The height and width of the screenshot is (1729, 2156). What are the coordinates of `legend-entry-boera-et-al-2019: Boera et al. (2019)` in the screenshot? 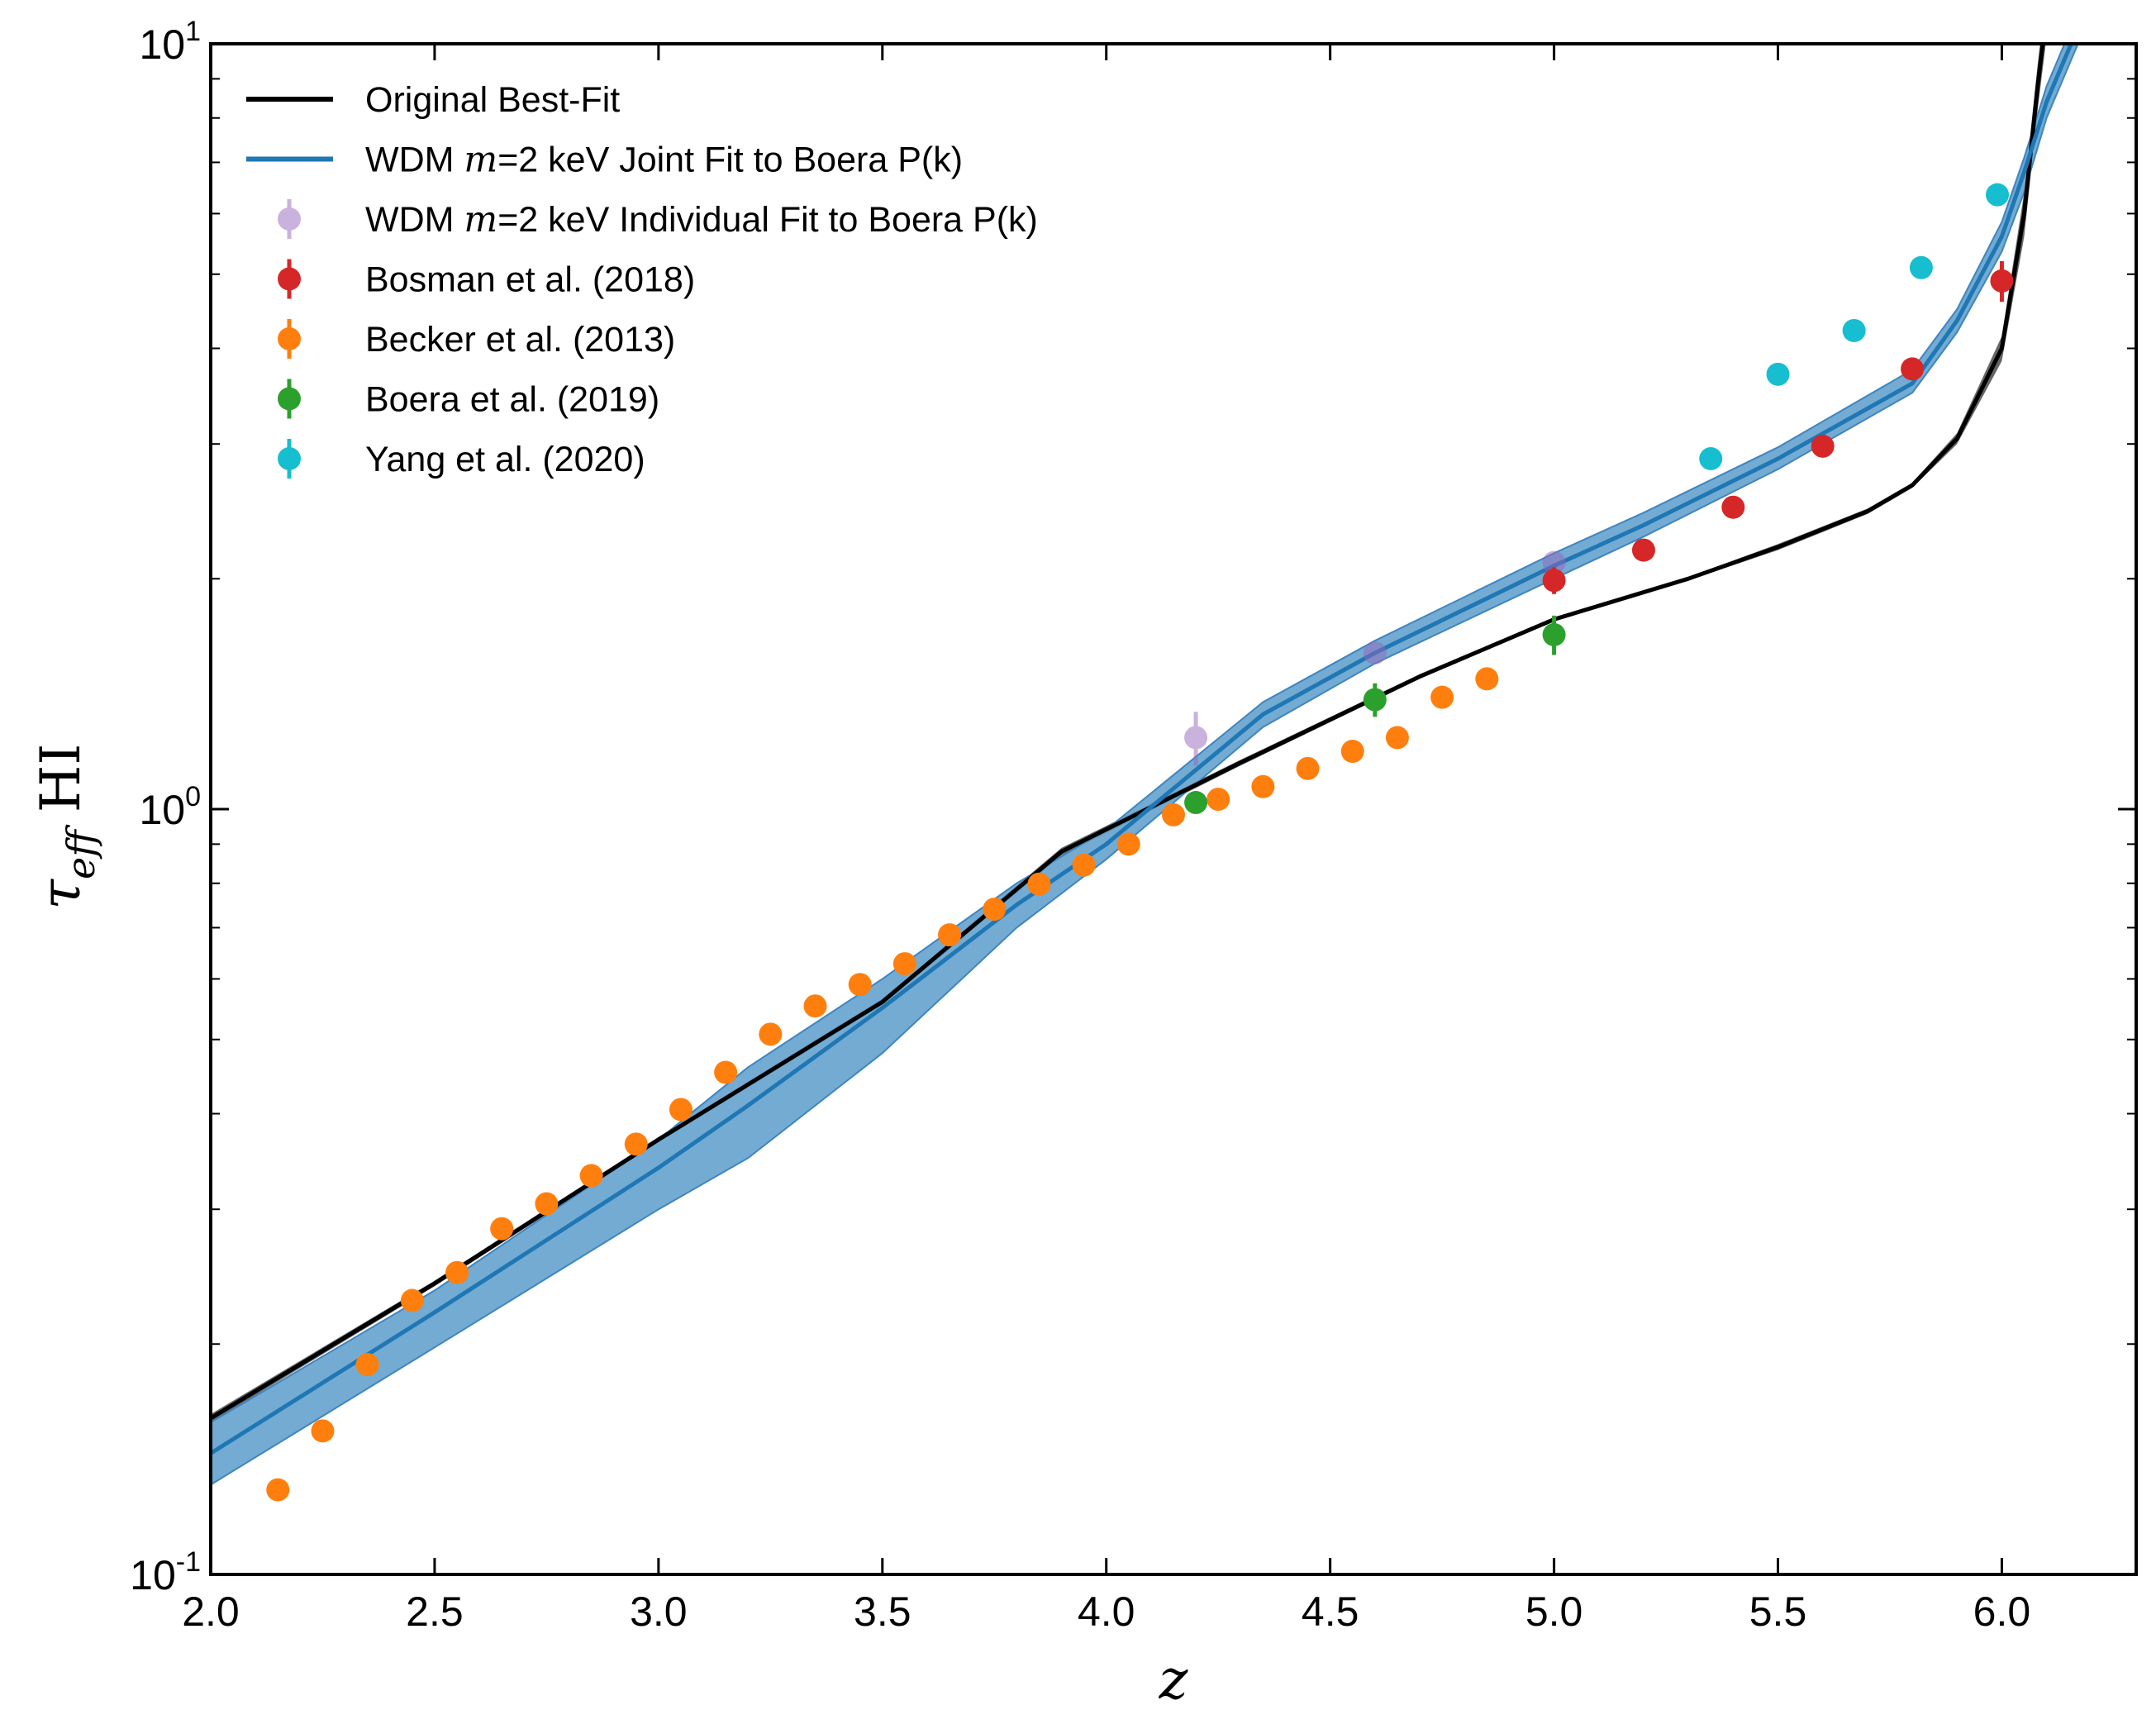 It's located at (469, 399).